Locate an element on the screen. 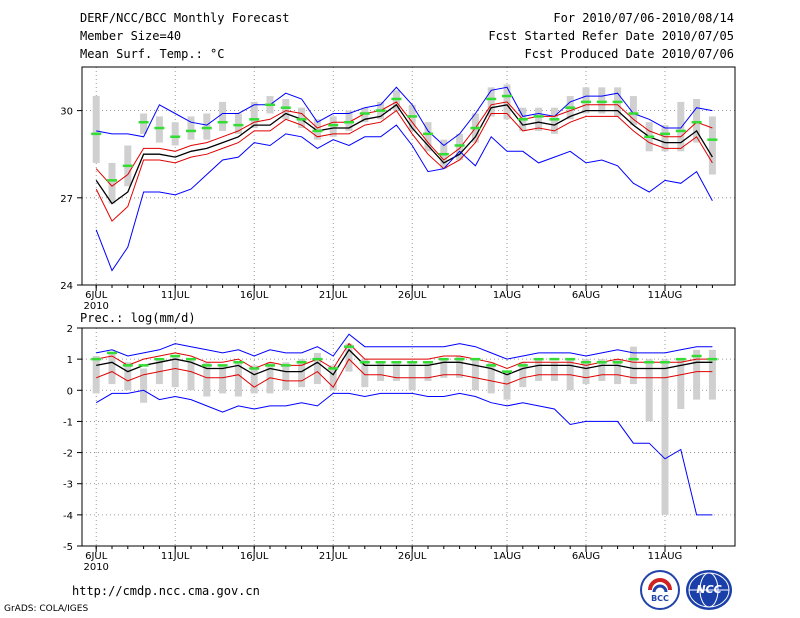  bcc-emblem-icon is located at coordinates (660, 585).